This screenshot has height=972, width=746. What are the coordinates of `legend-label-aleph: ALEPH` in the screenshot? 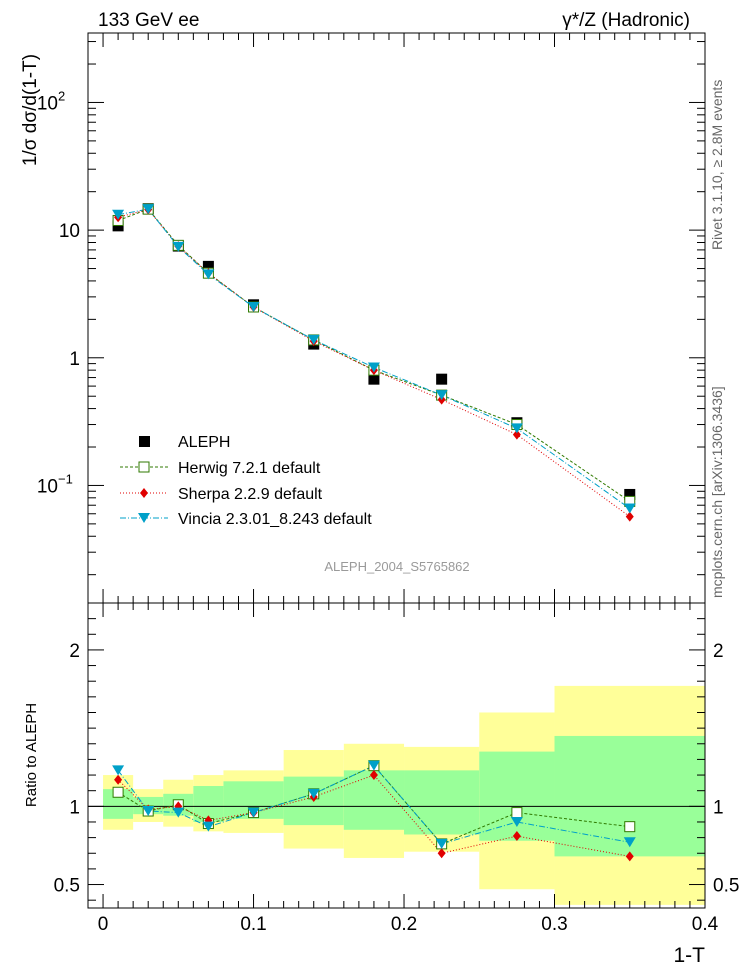 It's located at (204, 442).